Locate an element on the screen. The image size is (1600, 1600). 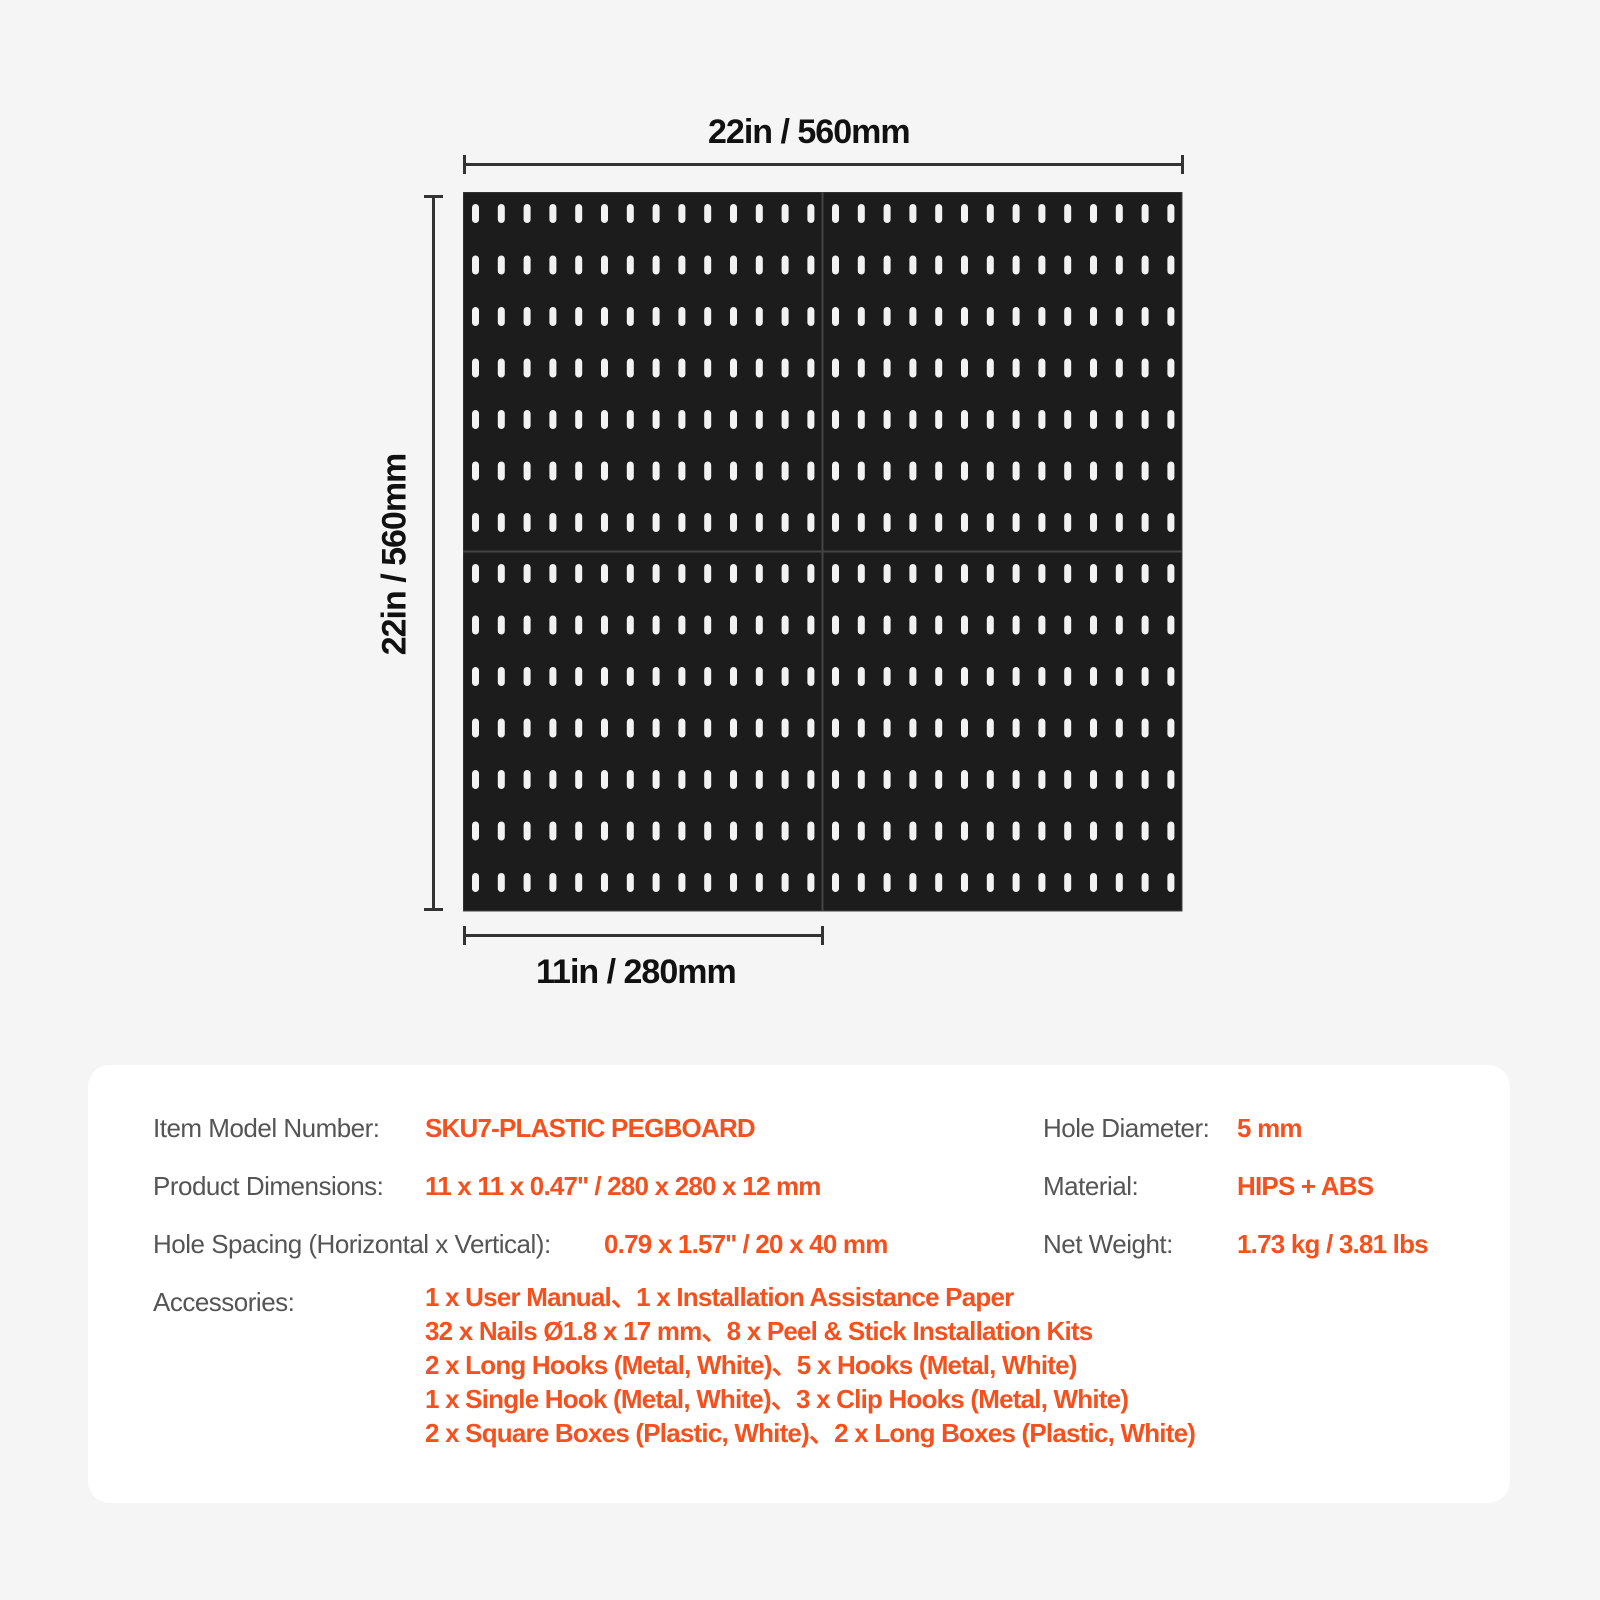
panel-width-tick-left is located at coordinates (464, 935).